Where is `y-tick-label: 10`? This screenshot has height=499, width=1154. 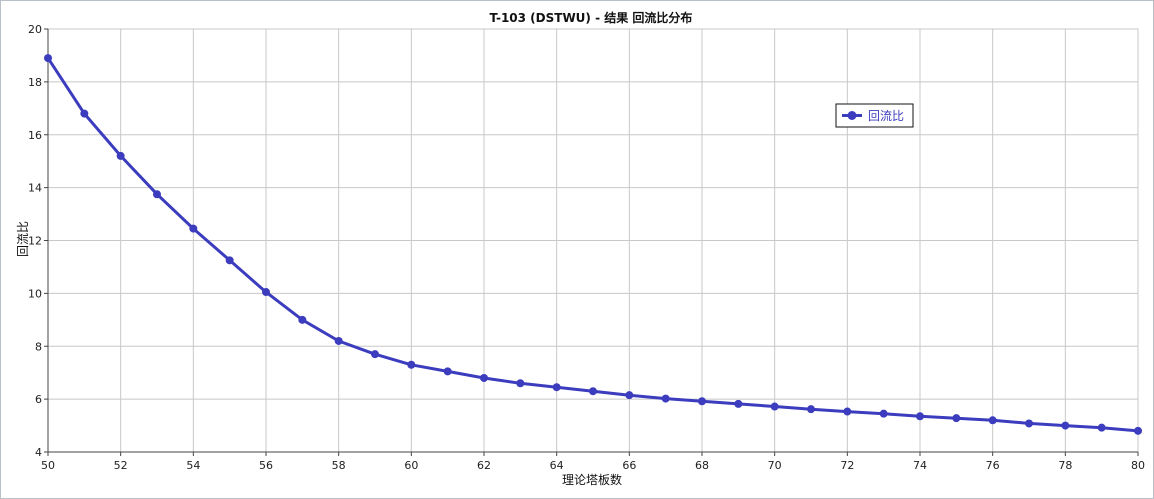 y-tick-label: 10 is located at coordinates (35, 293).